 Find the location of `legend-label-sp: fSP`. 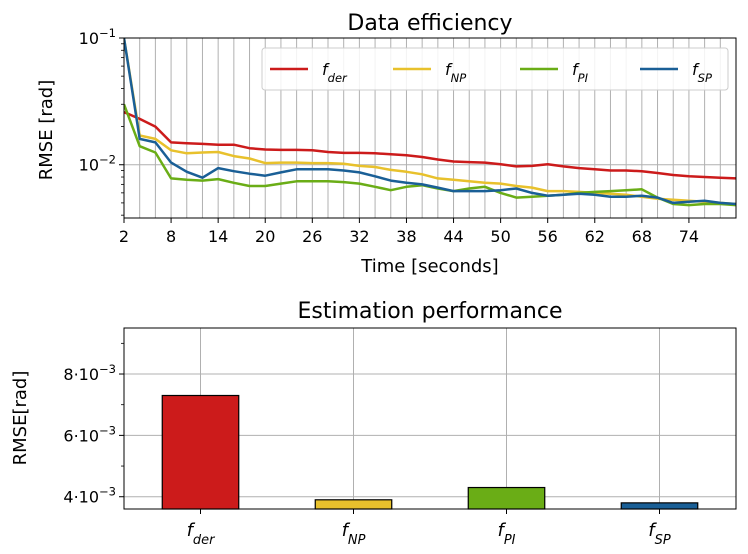

legend-label-sp: fSP is located at coordinates (702, 72).